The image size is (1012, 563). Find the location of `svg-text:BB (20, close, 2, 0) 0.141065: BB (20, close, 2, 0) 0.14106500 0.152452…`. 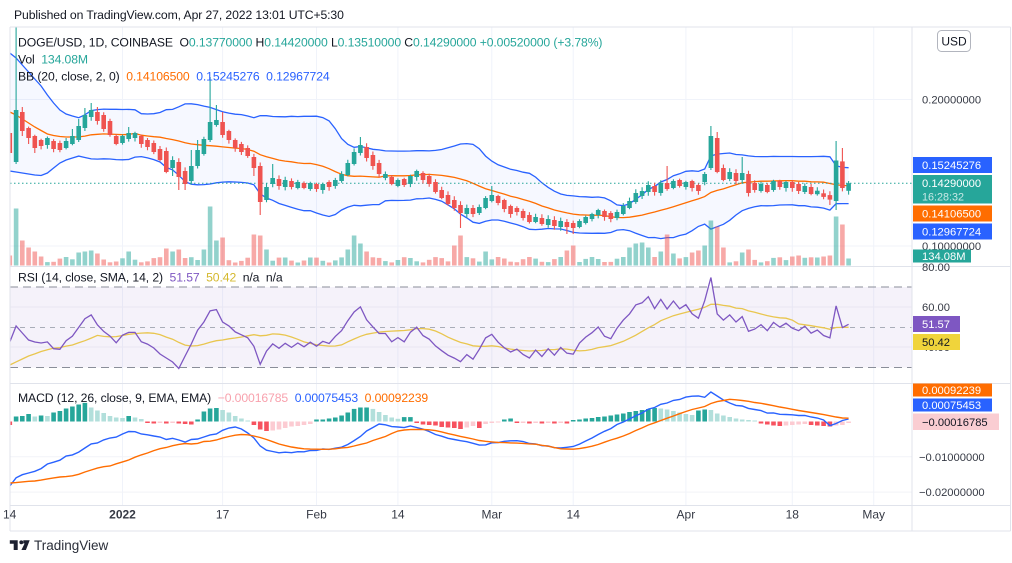

svg-text:BB (20, close, 2, 0) 0.141065: BB (20, close, 2, 0) 0.14106500 0.152452… is located at coordinates (174, 77).